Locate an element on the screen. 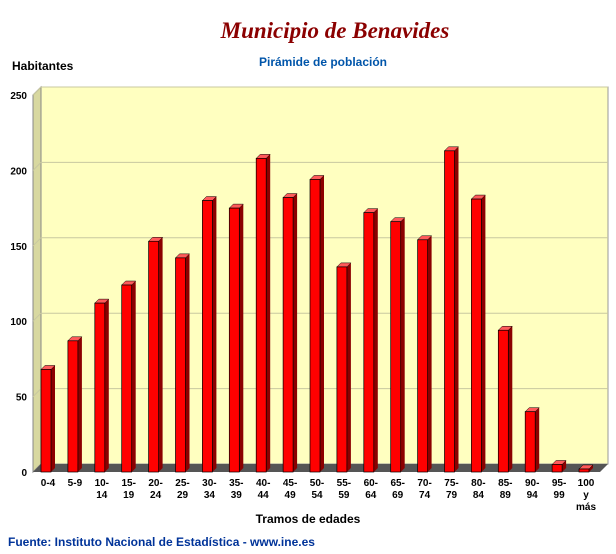 Image resolution: width=616 pixels, height=554 pixels. x-tick-label: 50-54 is located at coordinates (317, 489).